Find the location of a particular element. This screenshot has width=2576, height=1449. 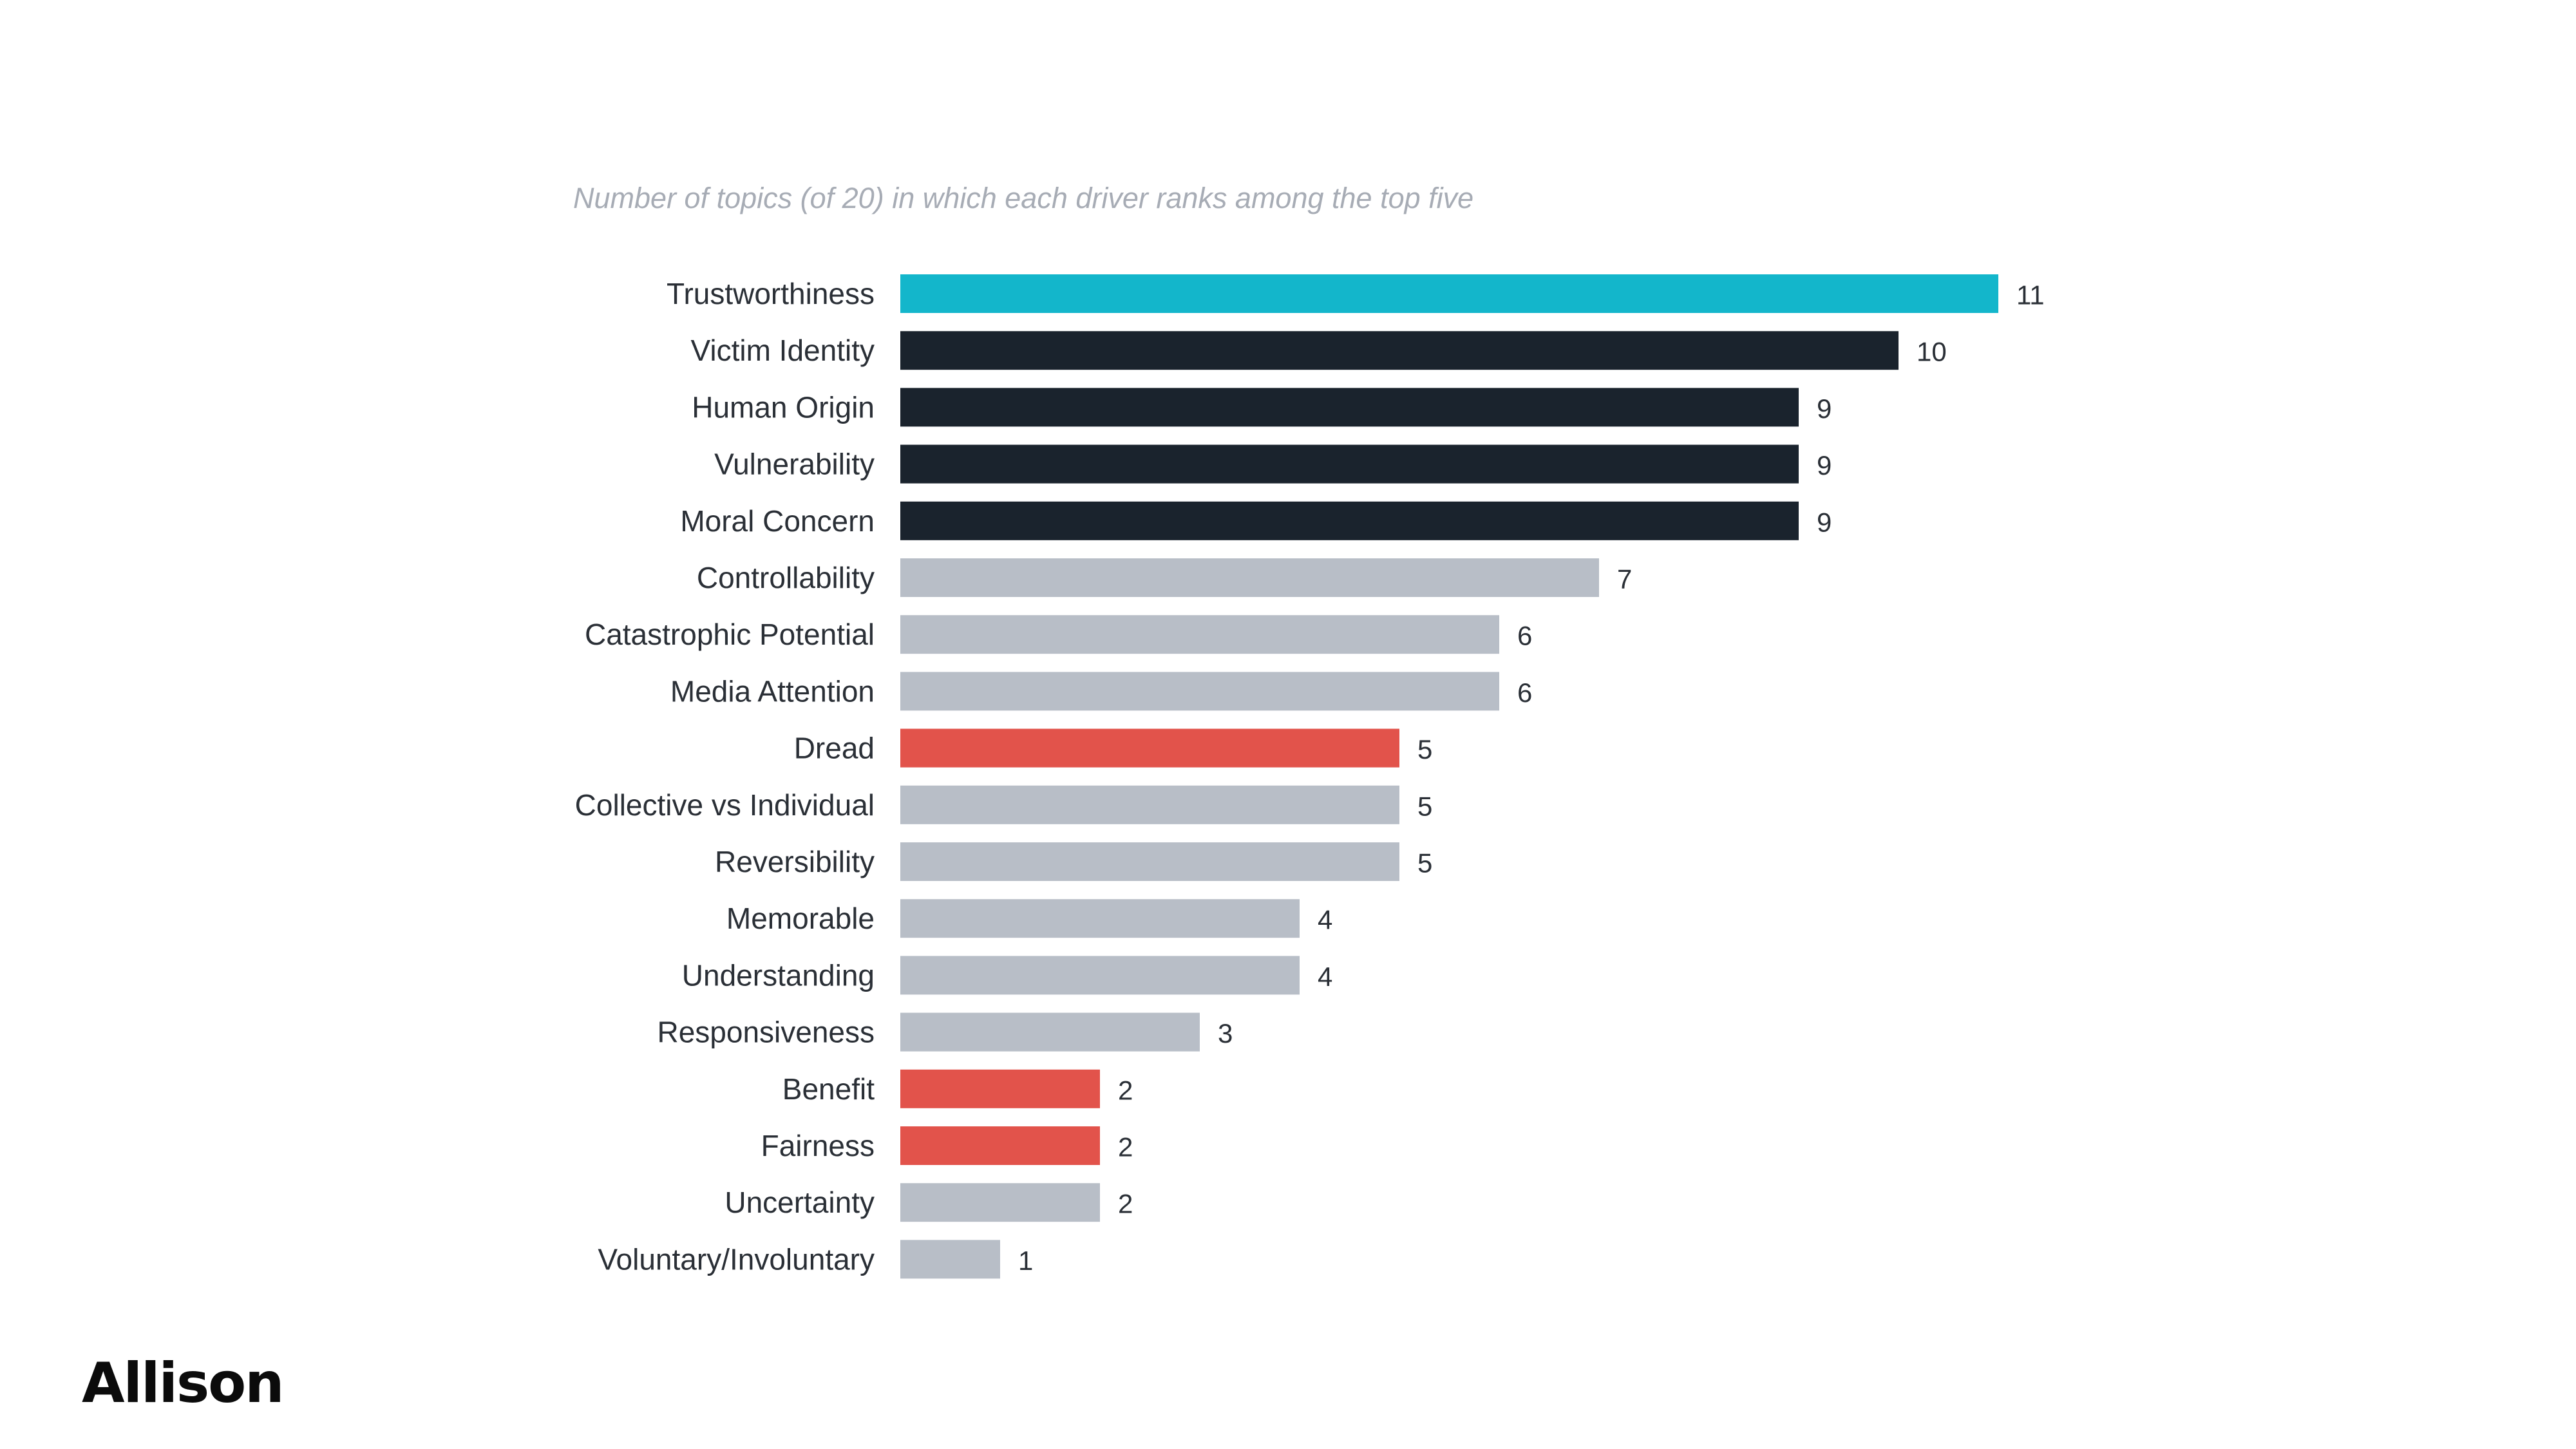

value-label-reversibility: 5 is located at coordinates (1424, 863).